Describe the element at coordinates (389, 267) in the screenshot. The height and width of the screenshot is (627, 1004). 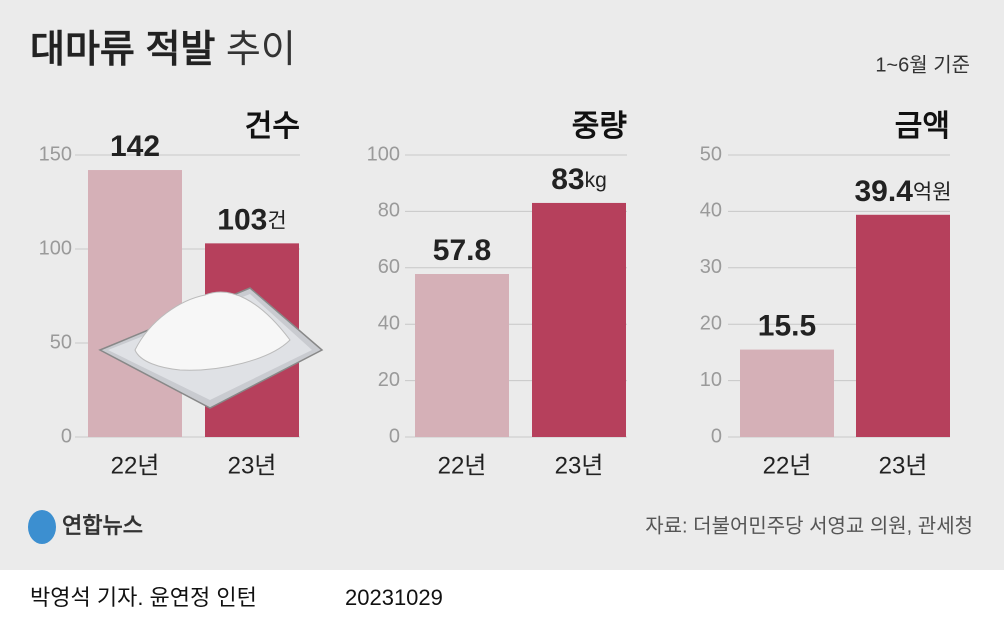
I see `y-tick-label: 60` at that location.